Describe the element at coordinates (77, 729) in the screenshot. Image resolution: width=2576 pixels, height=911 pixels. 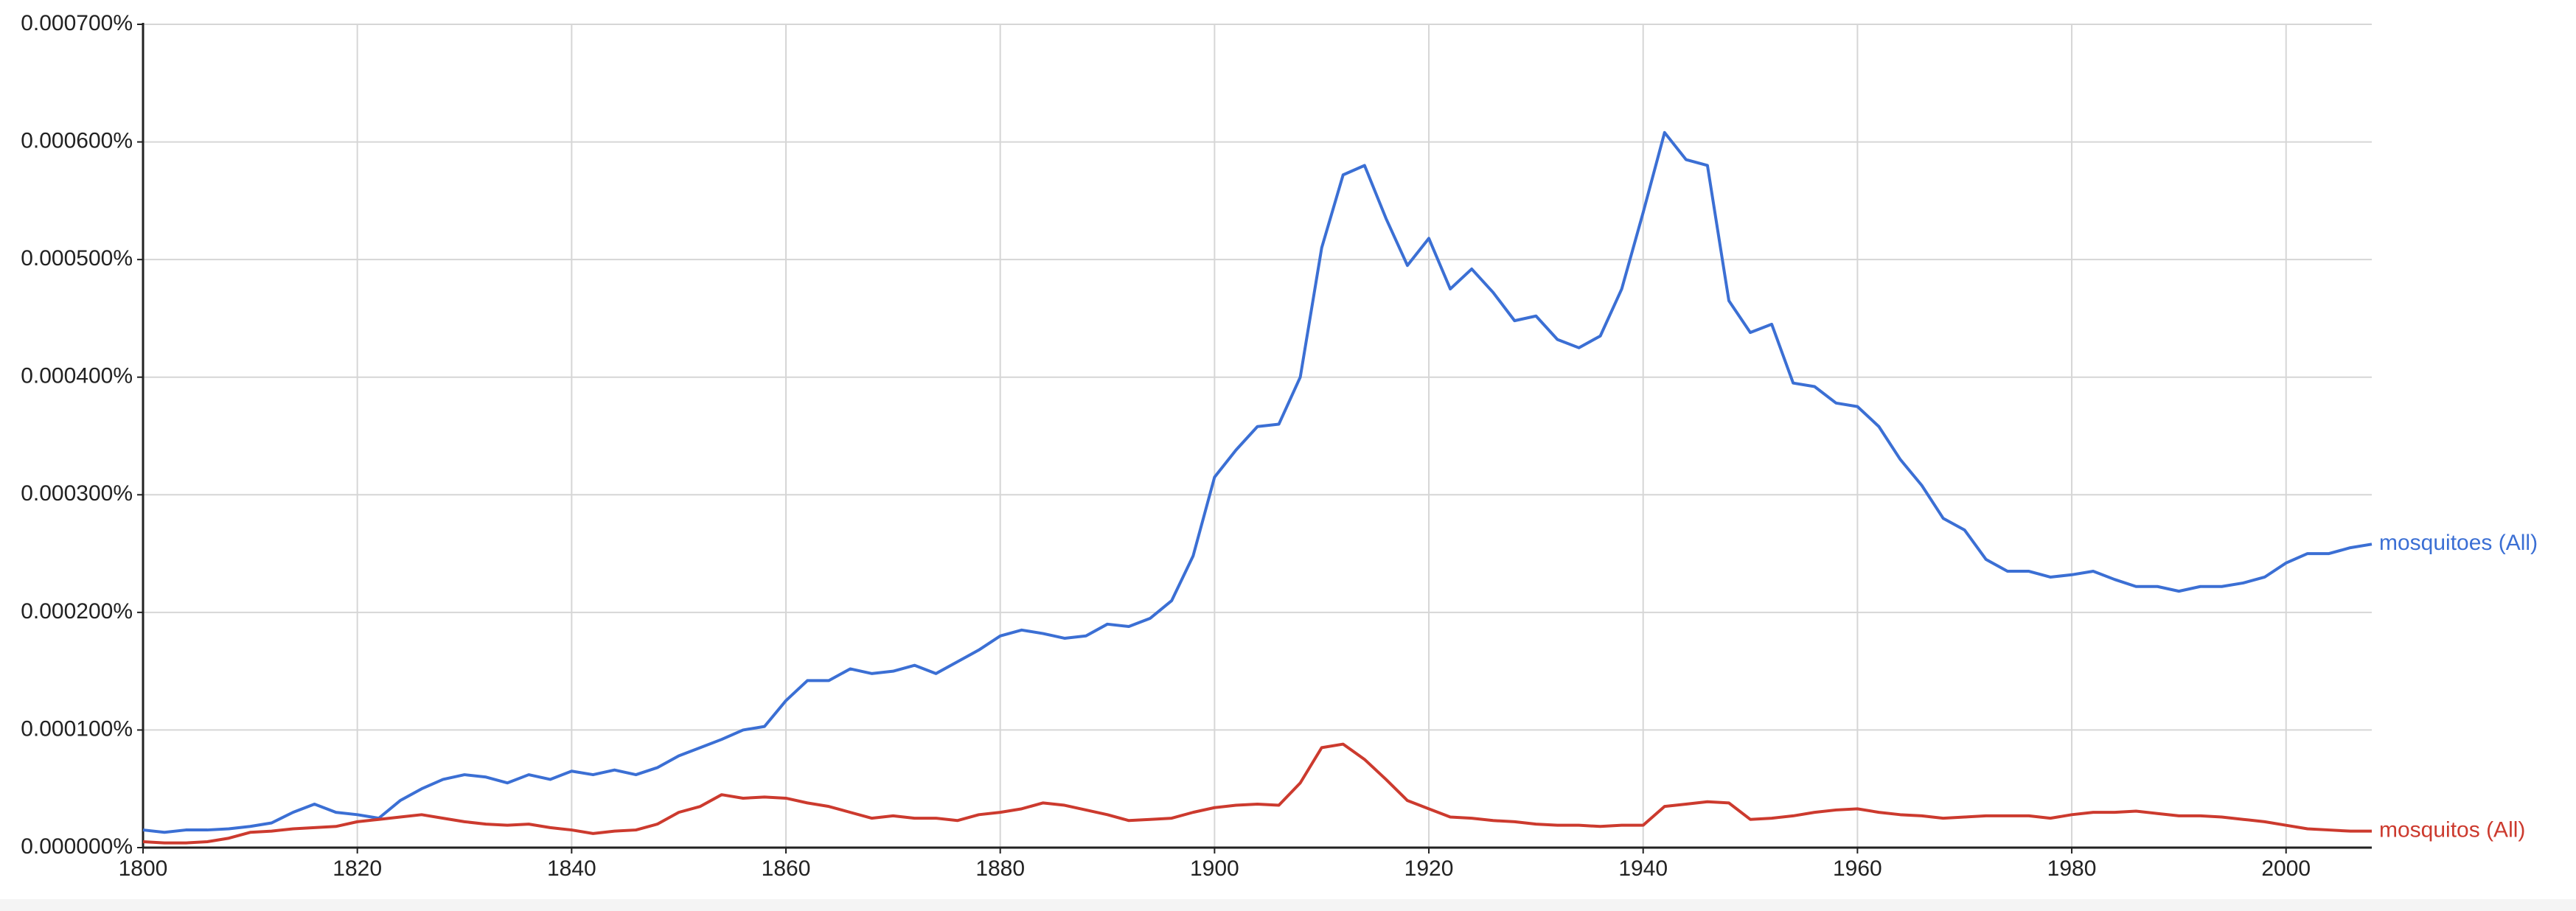
I see `y-tick-label: 0.000100%` at that location.